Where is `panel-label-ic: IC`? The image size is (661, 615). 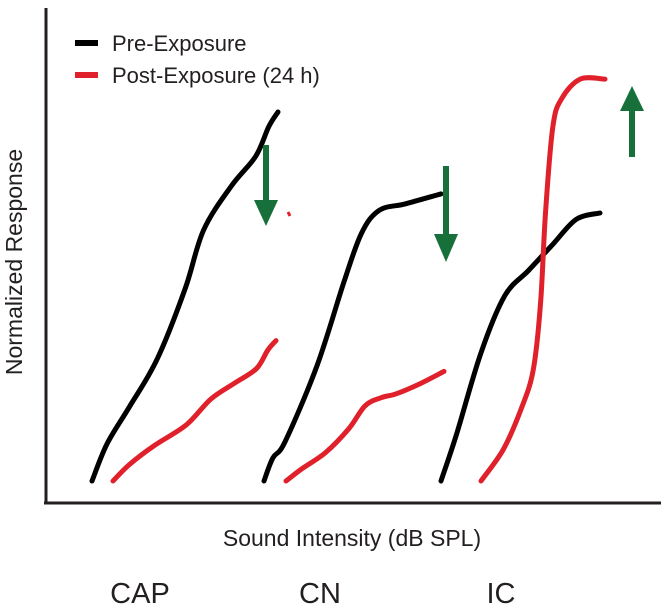
panel-label-ic: IC is located at coordinates (501, 594).